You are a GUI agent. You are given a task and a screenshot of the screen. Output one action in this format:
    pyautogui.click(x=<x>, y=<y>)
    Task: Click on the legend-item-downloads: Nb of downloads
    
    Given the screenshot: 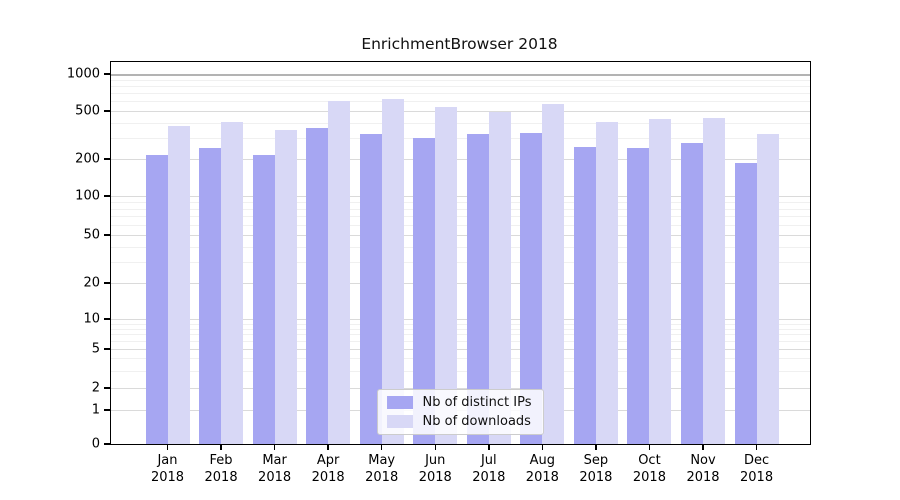 What is the action you would take?
    pyautogui.click(x=459, y=421)
    